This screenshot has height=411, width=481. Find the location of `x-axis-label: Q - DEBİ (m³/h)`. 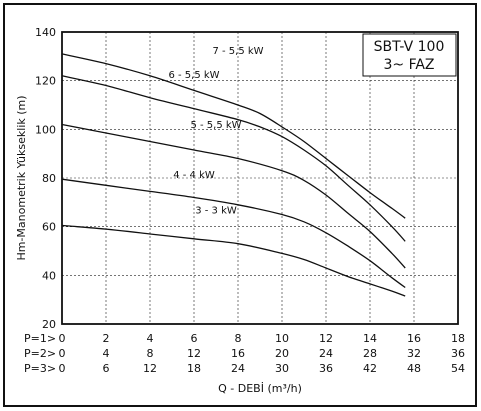

x-axis-label: Q - DEBİ (m³/h) is located at coordinates (260, 388).